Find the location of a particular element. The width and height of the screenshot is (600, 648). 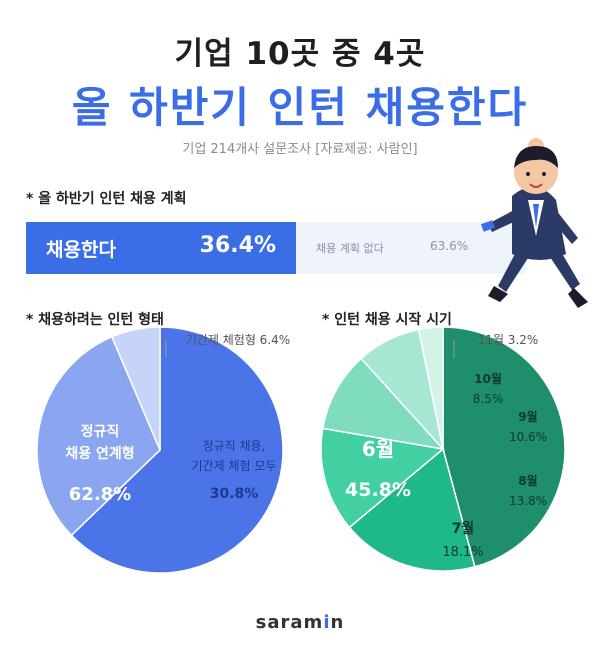

type-slice-1-value: 30.8% is located at coordinates (234, 494).